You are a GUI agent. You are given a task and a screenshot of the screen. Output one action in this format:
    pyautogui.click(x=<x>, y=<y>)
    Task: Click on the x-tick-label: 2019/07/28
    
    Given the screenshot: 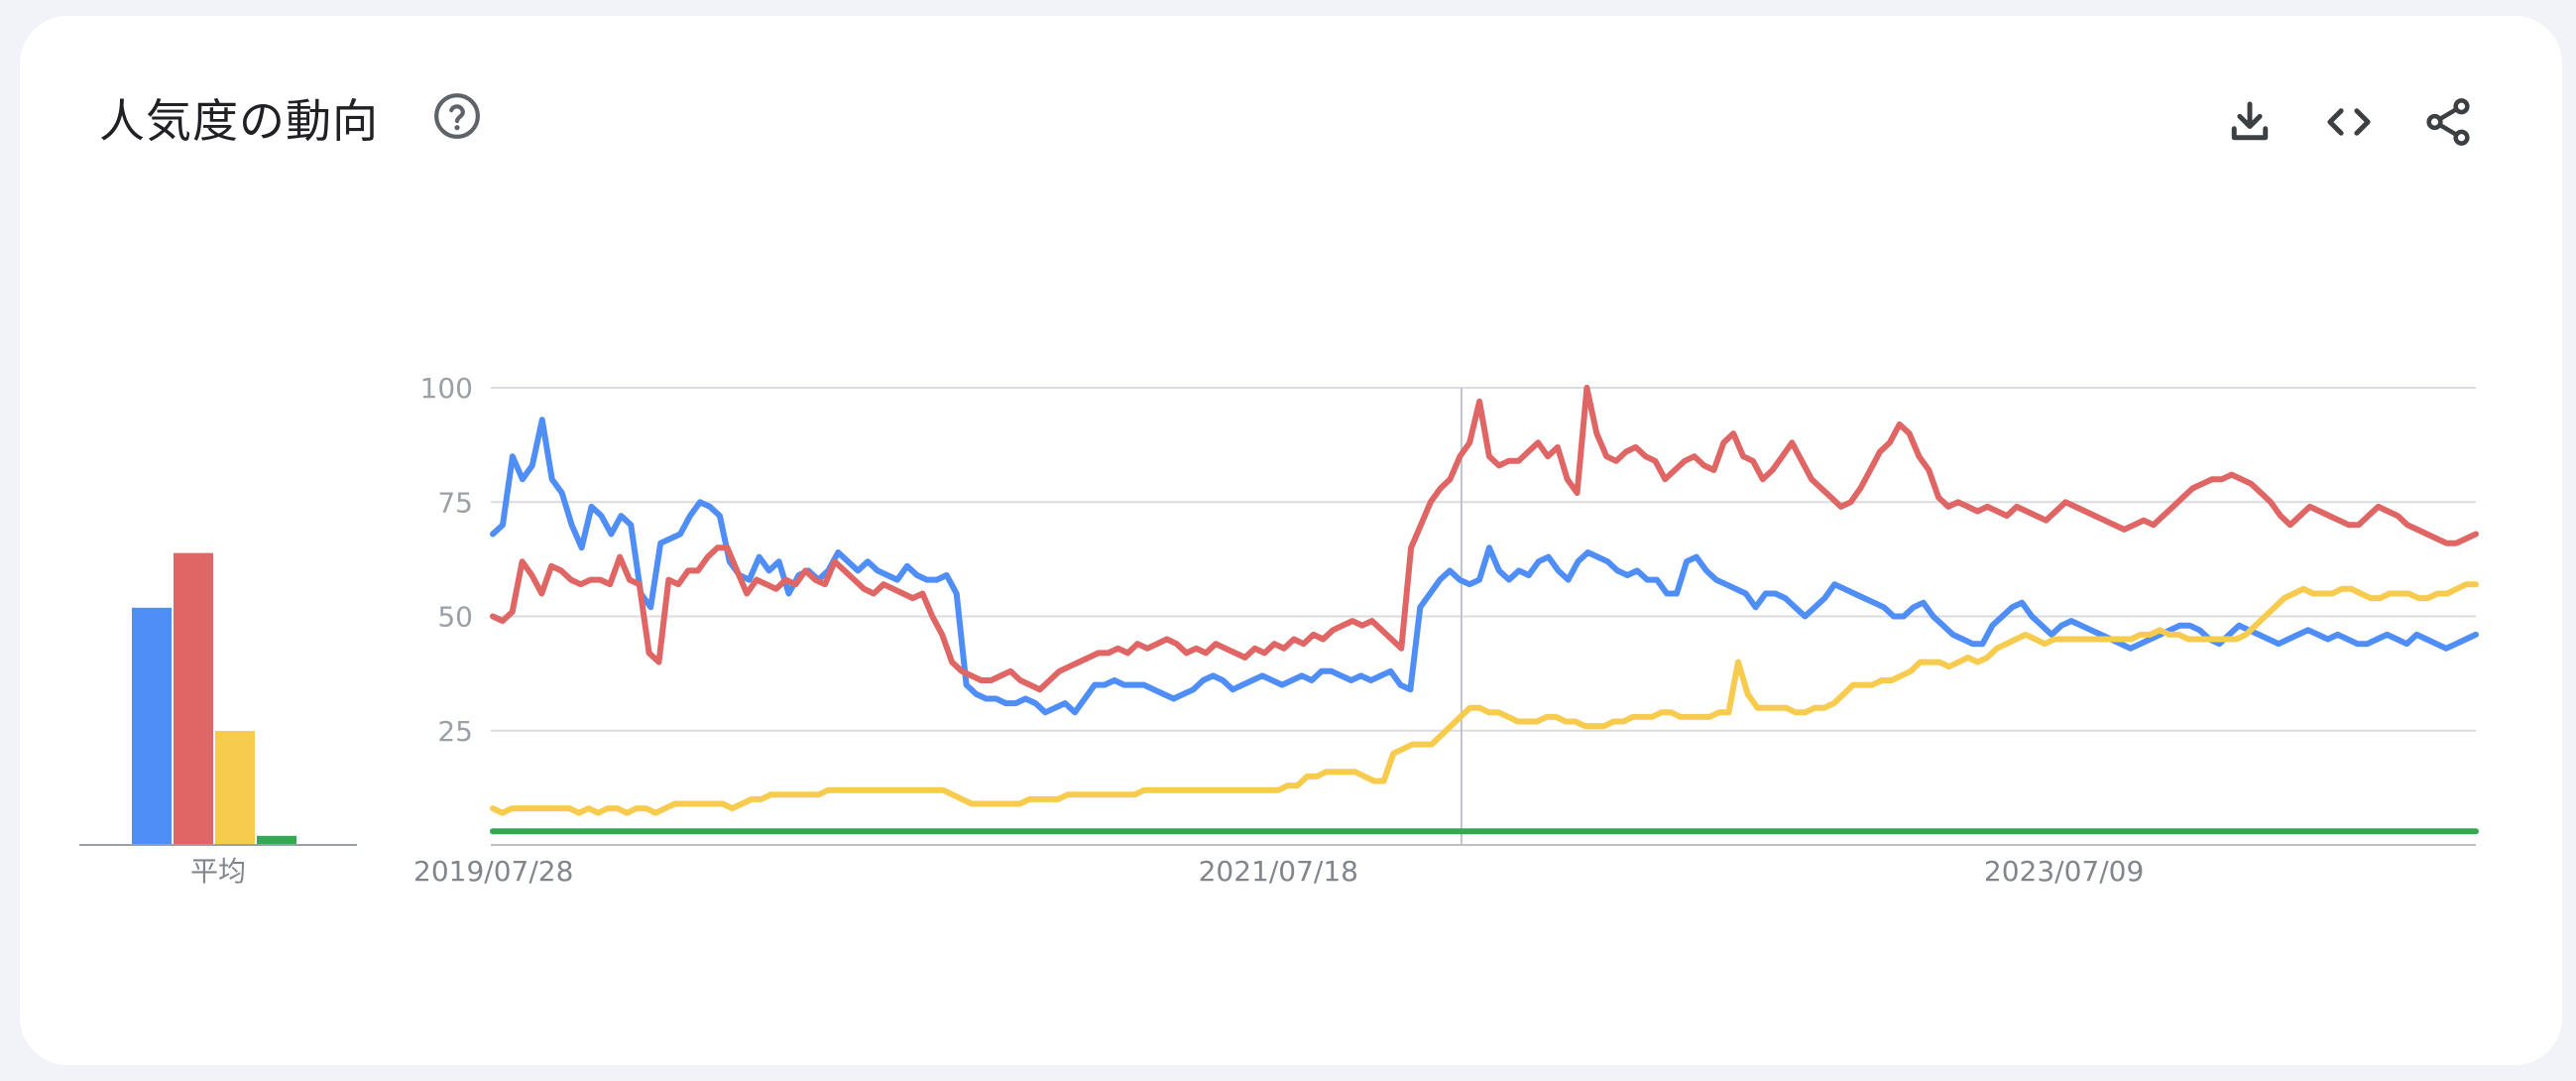 What is the action you would take?
    pyautogui.click(x=493, y=872)
    